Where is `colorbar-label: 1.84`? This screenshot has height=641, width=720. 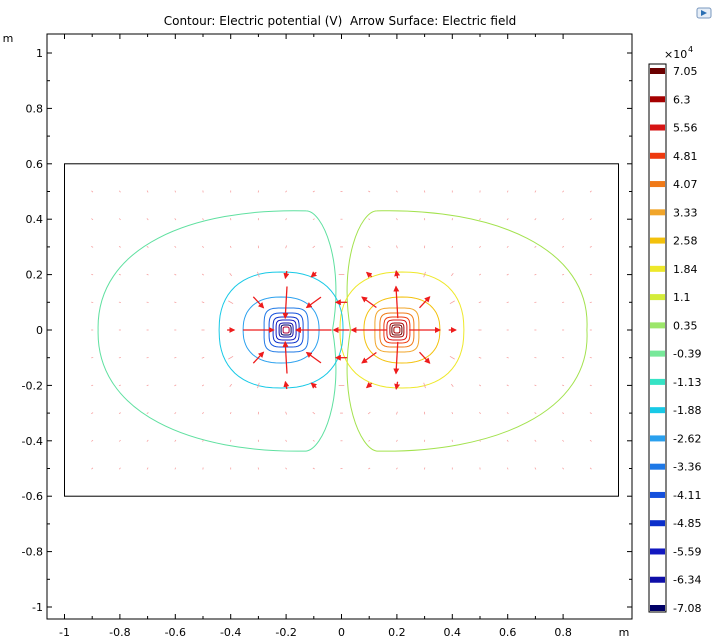 colorbar-label: 1.84 is located at coordinates (685, 269).